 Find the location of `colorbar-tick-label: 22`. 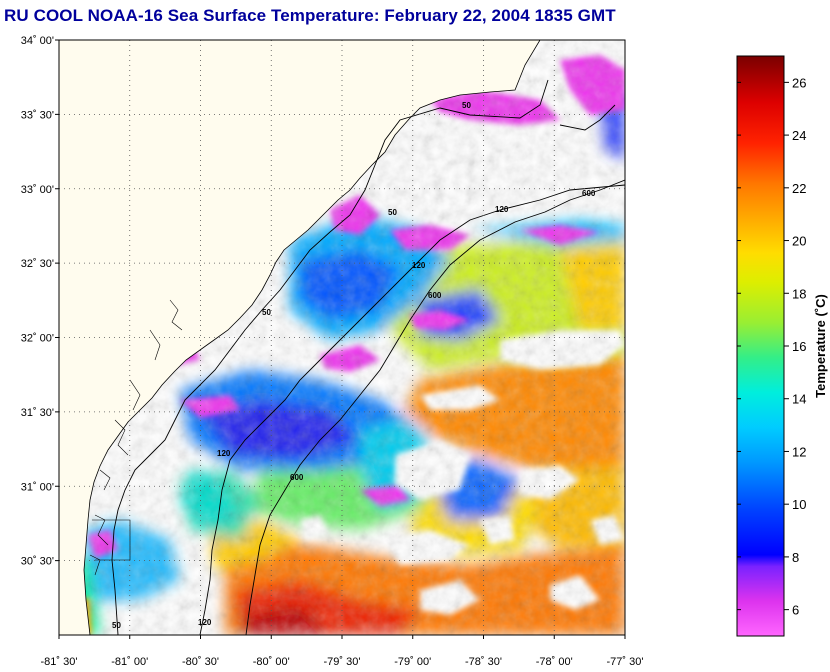

colorbar-tick-label: 22 is located at coordinates (799, 188).